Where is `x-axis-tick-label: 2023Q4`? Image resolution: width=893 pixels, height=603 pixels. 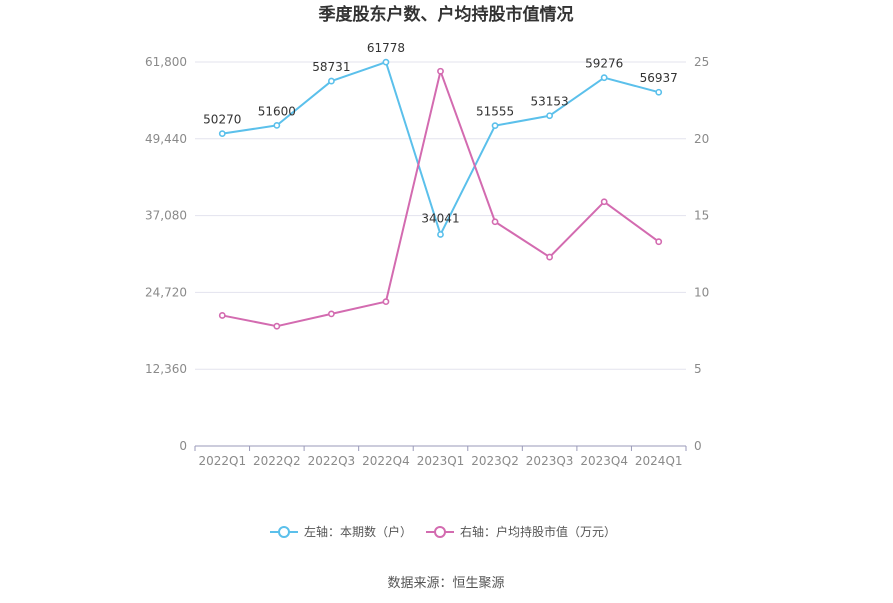
x-axis-tick-label: 2023Q4 is located at coordinates (604, 461).